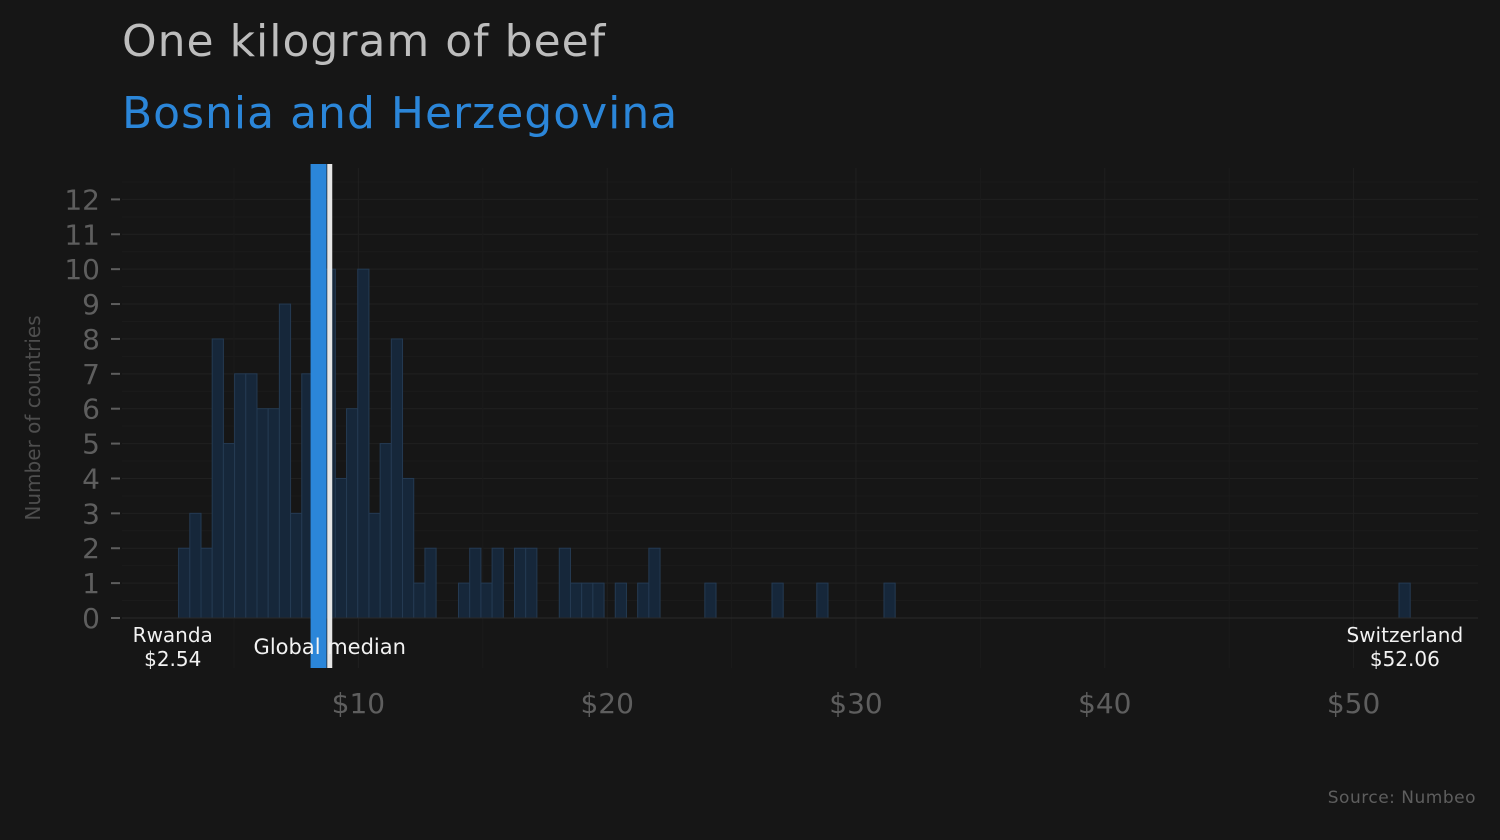  What do you see at coordinates (33, 417) in the screenshot?
I see `y-axis-label: Number of countries` at bounding box center [33, 417].